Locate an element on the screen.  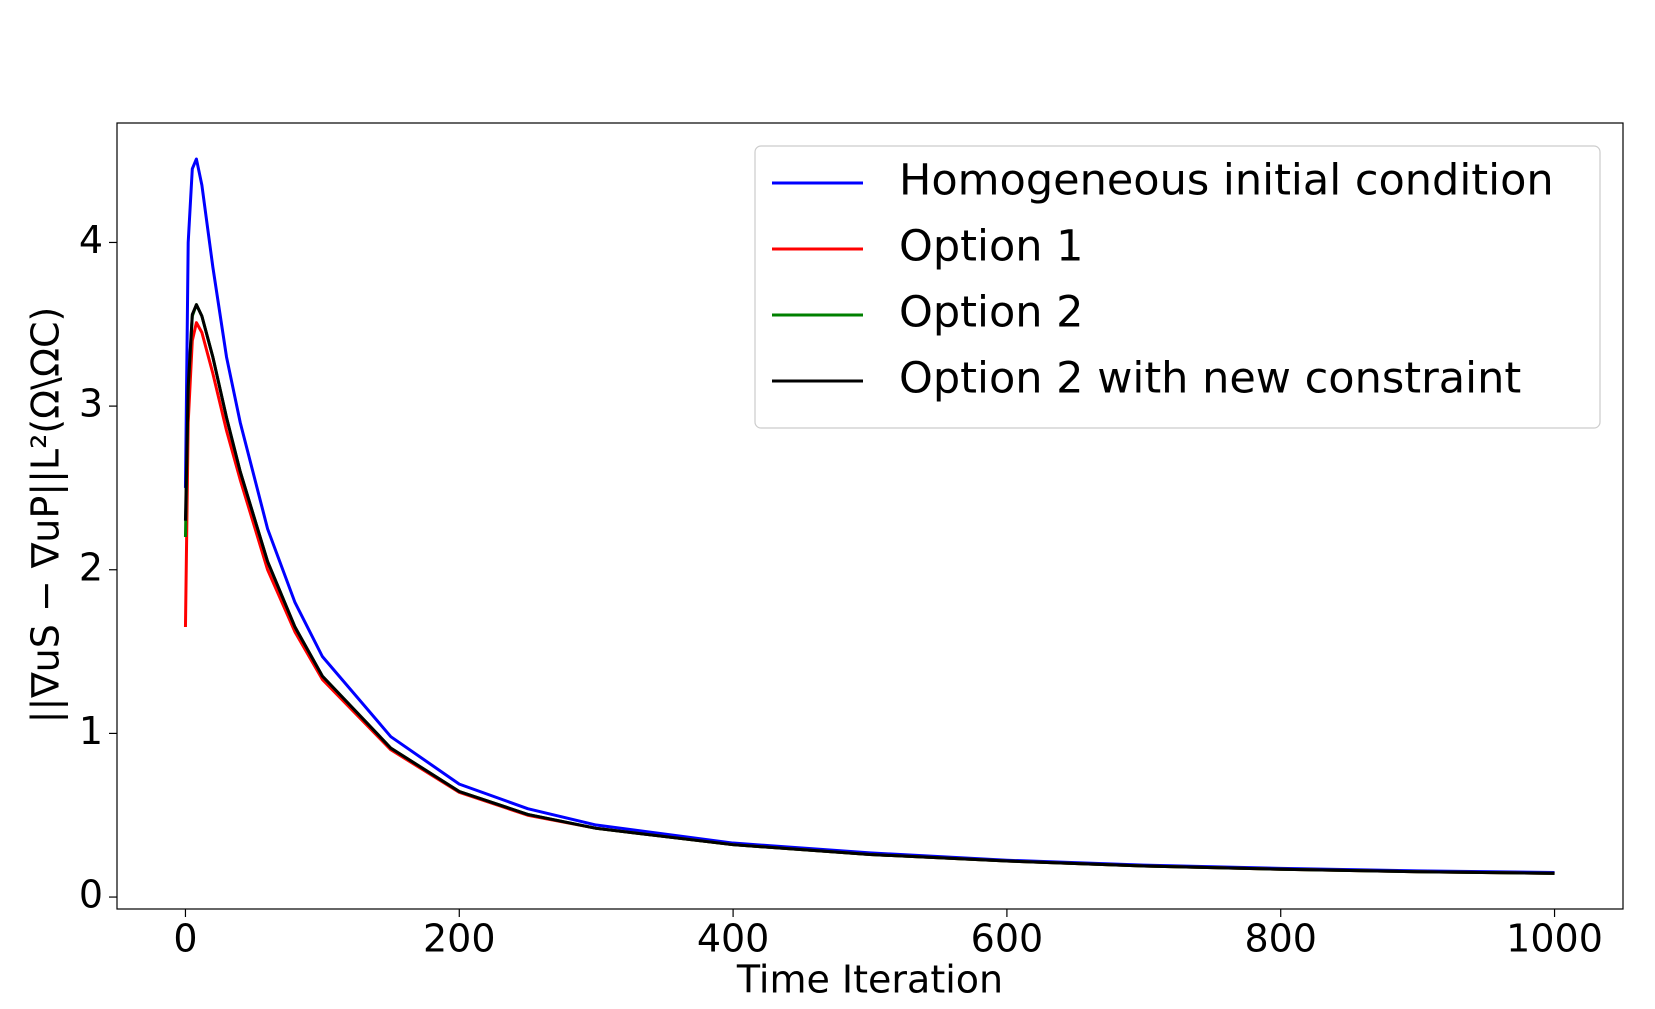
x-tick-label: 0 is located at coordinates (185, 939).